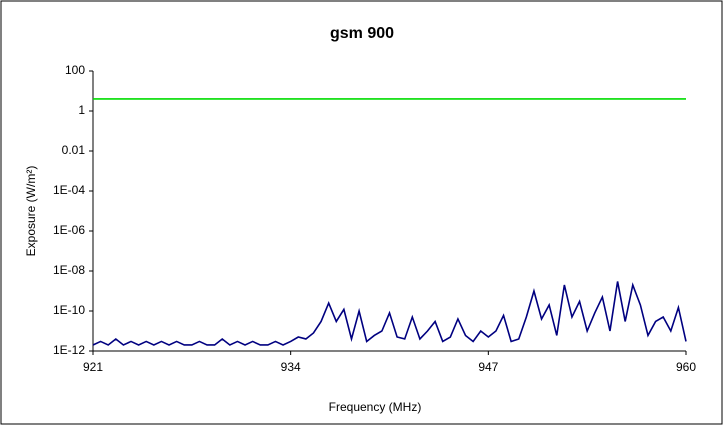  What do you see at coordinates (69, 270) in the screenshot?
I see `y-tick-label: 1E-08` at bounding box center [69, 270].